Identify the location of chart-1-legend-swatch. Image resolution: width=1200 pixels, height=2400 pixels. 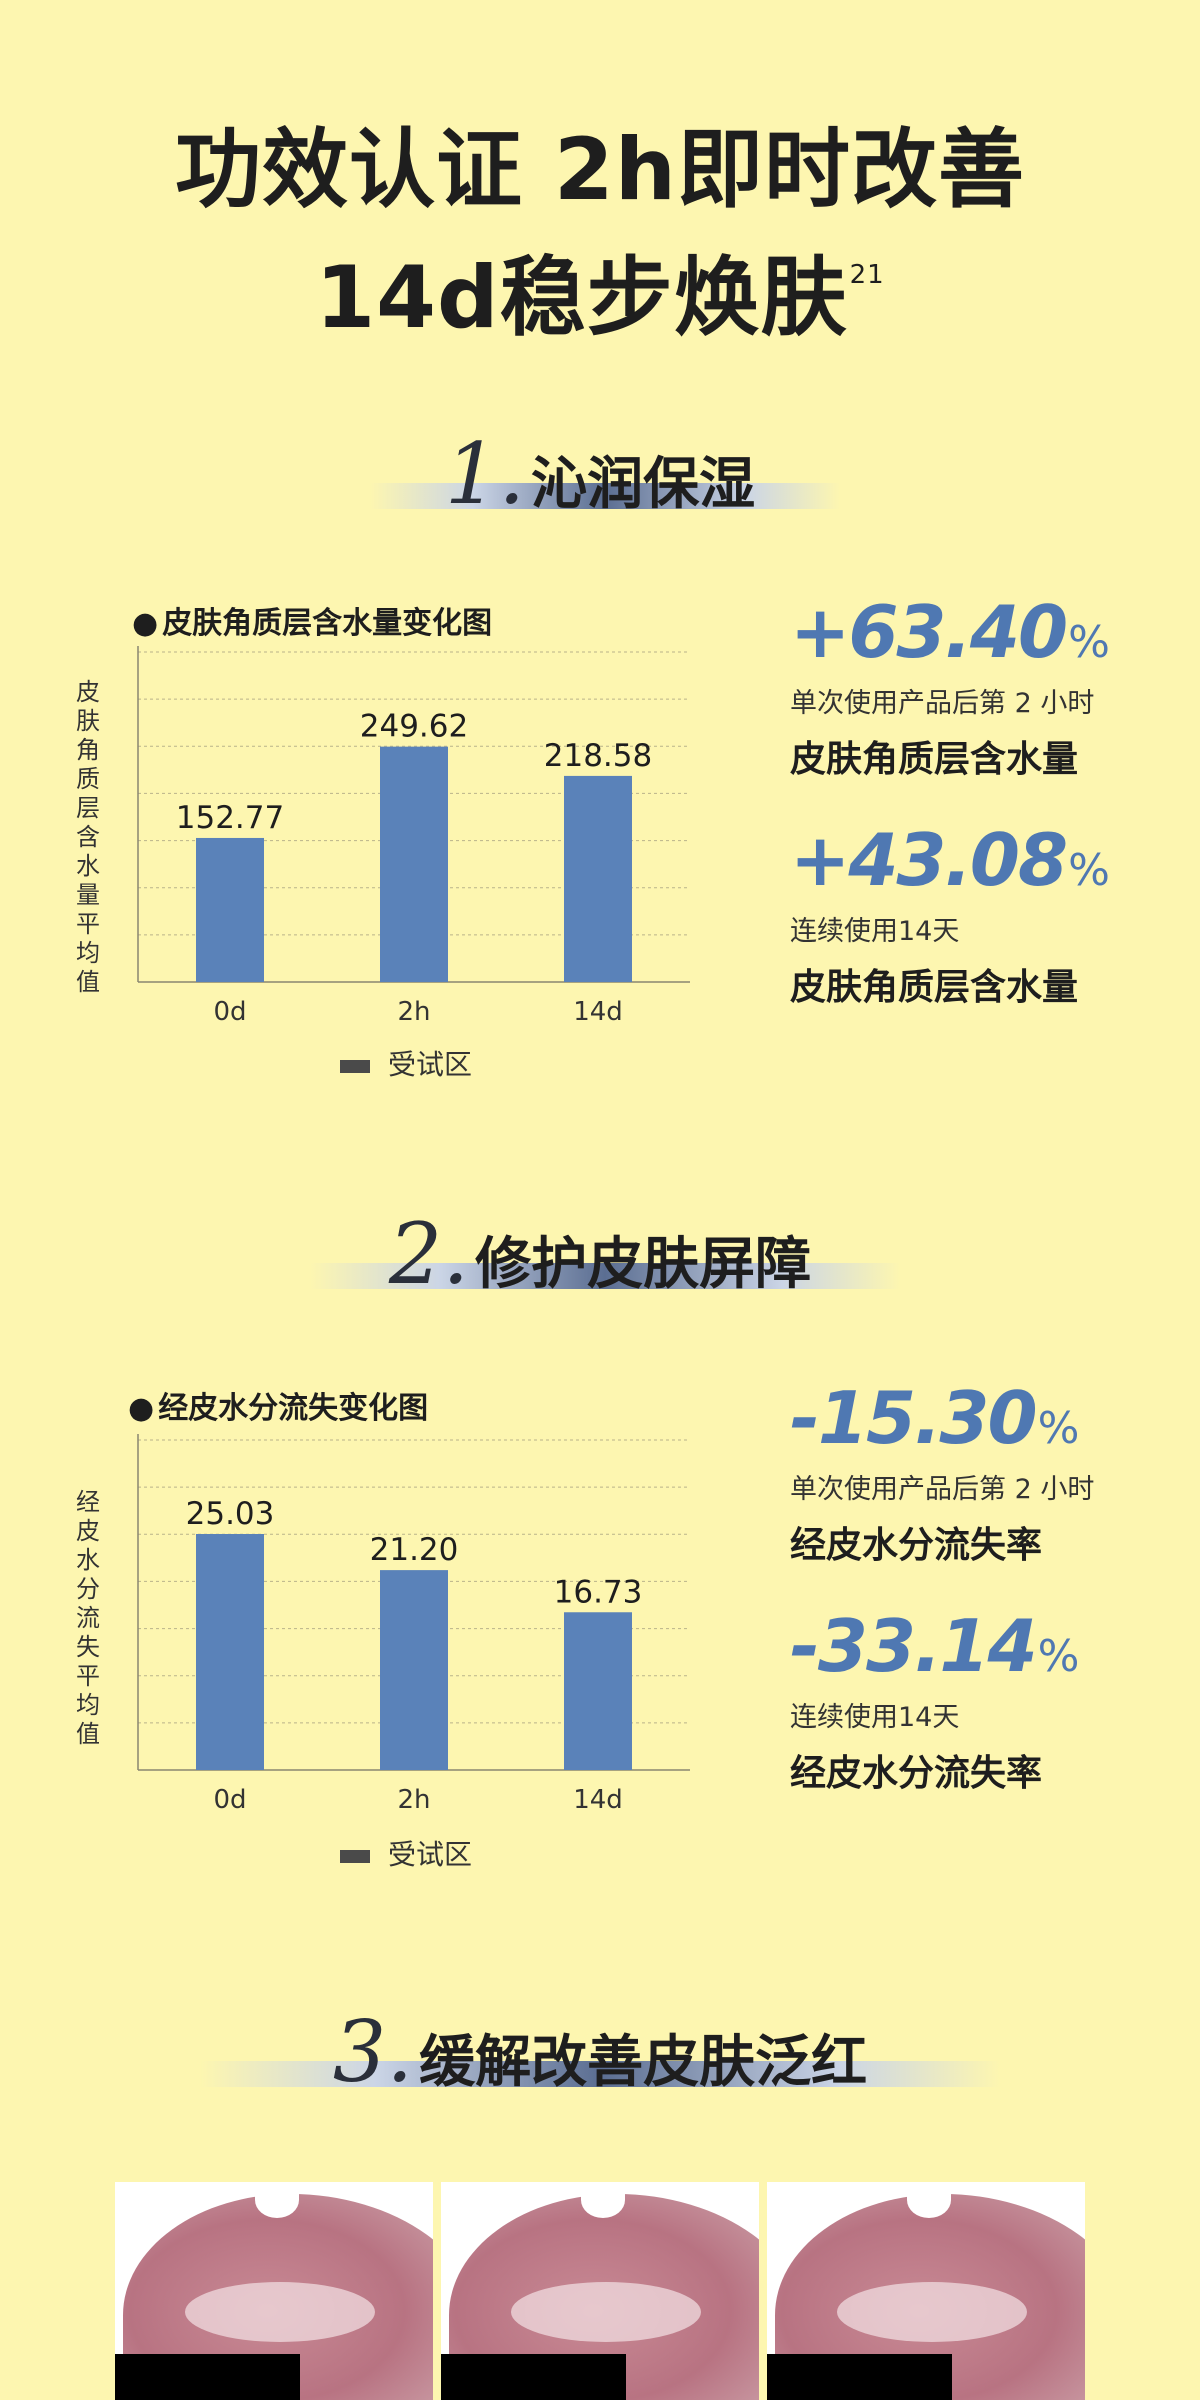
(355, 1066).